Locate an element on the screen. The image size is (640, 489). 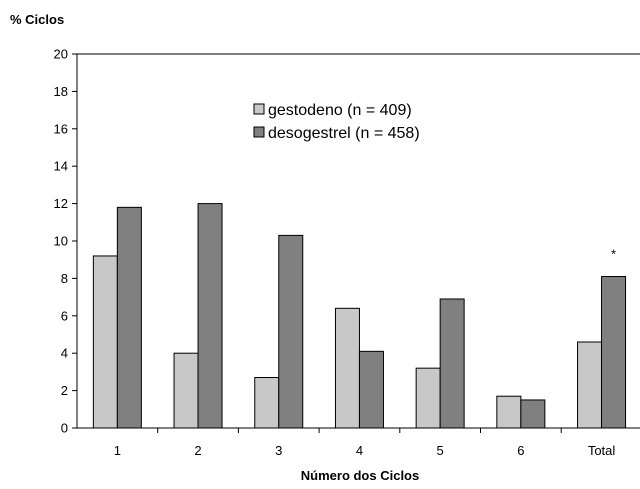
y-tick-label: 18 is located at coordinates (61, 91).